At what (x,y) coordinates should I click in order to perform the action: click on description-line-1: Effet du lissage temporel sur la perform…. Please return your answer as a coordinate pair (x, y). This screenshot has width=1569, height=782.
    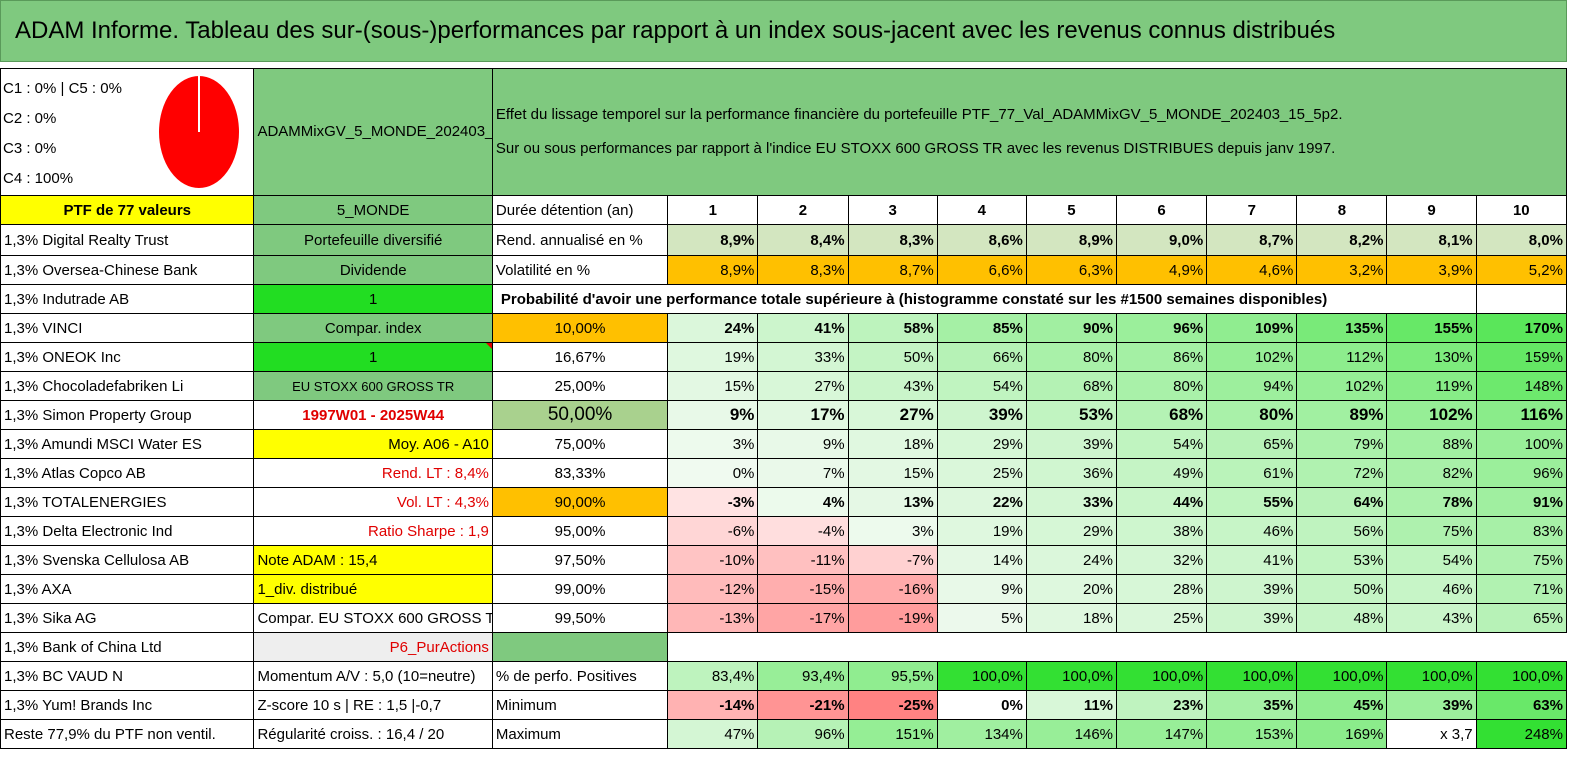
    Looking at the image, I should click on (919, 114).